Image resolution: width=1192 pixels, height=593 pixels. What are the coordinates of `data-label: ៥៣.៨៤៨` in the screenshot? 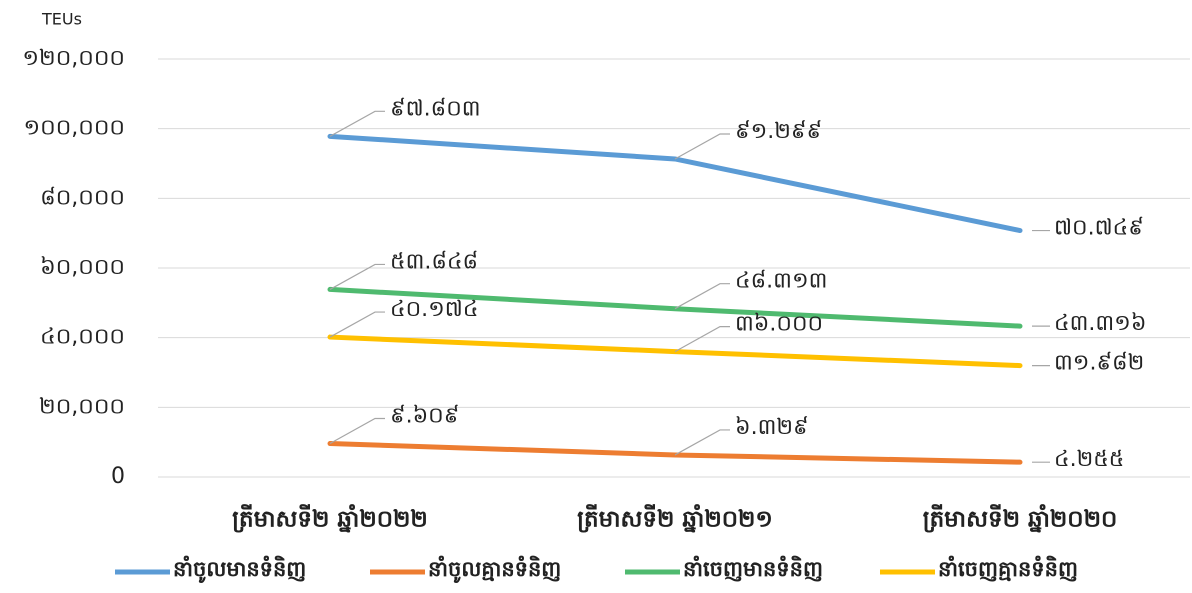 It's located at (434, 261).